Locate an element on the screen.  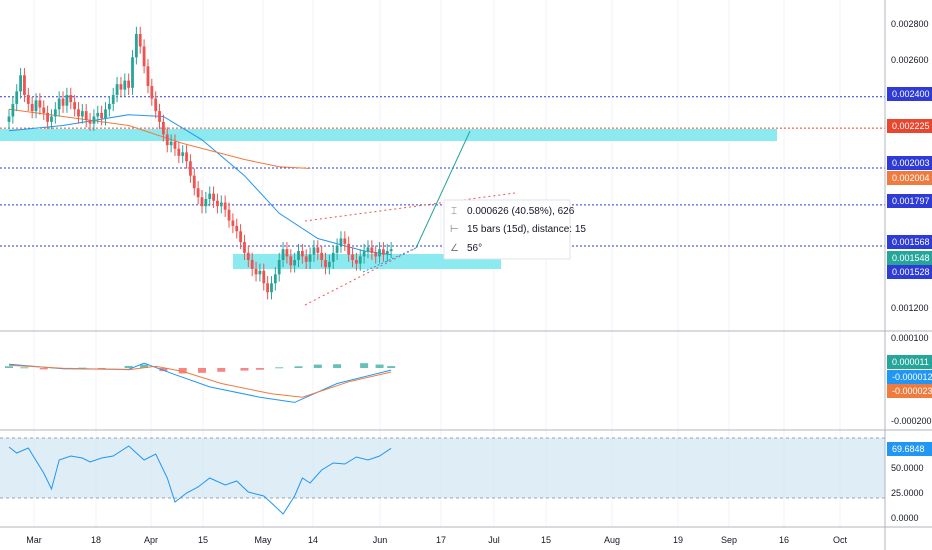
price-badge-label: 0.001797 is located at coordinates (911, 201).